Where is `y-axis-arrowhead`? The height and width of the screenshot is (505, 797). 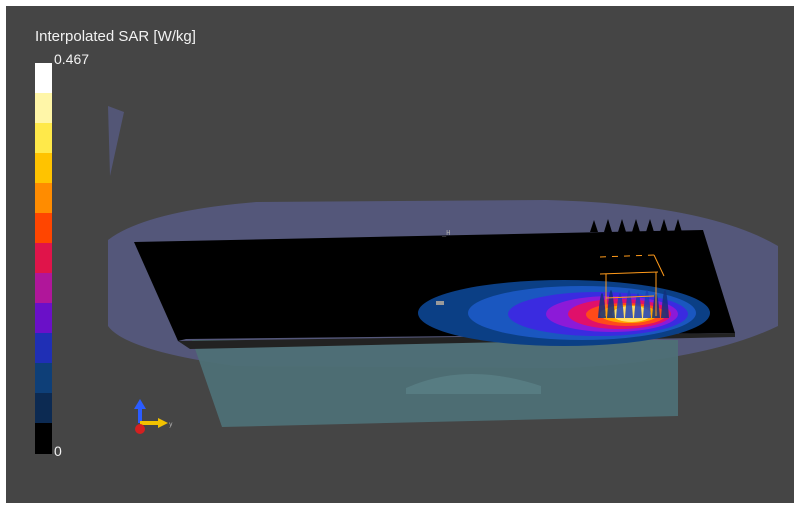 y-axis-arrowhead is located at coordinates (163, 423).